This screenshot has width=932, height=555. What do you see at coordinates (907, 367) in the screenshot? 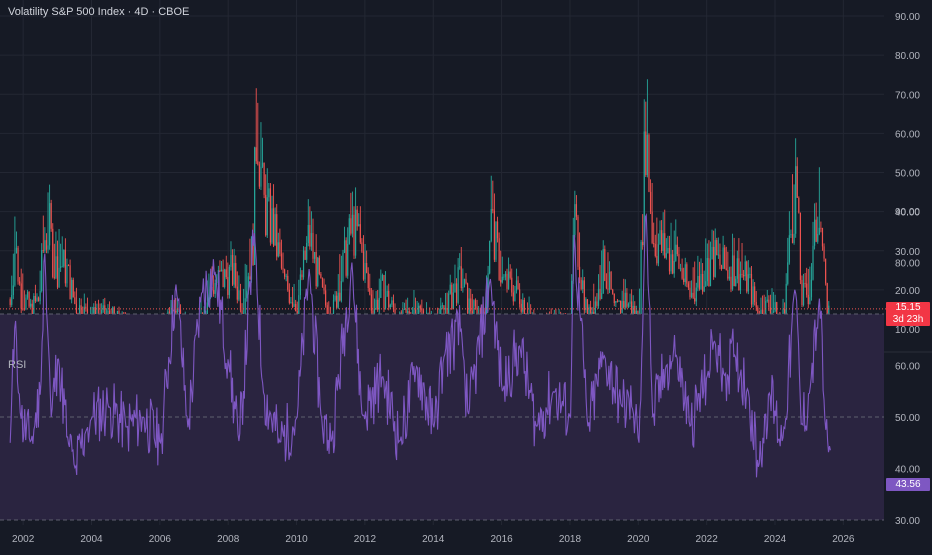
I see `rsi-y-tick-label: 60.00` at bounding box center [907, 367].